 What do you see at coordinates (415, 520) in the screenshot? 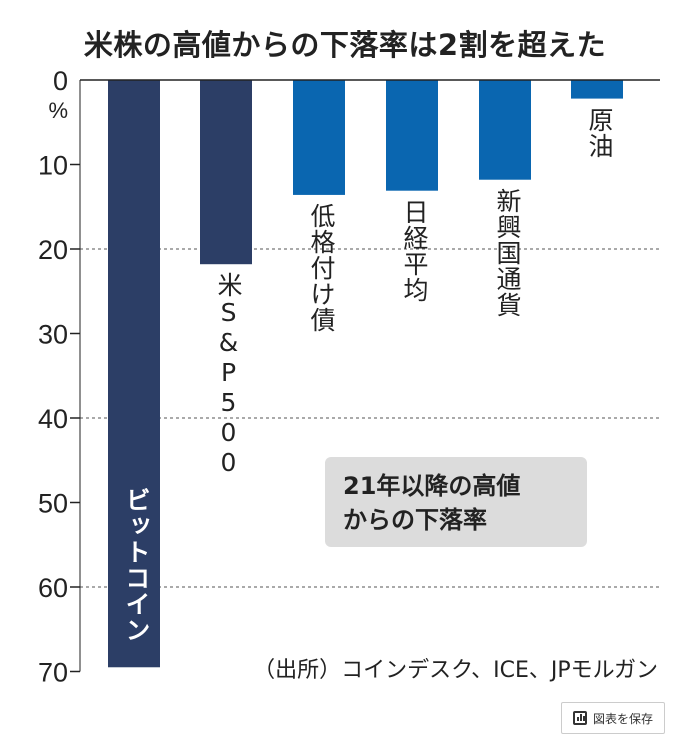
I see `annotation-line-2: からの下落率` at bounding box center [415, 520].